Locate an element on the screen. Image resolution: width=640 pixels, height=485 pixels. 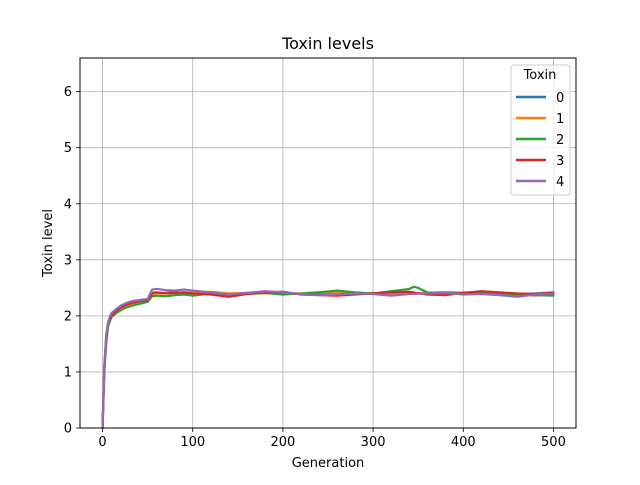
y-tick-label: 4 is located at coordinates (68, 204).